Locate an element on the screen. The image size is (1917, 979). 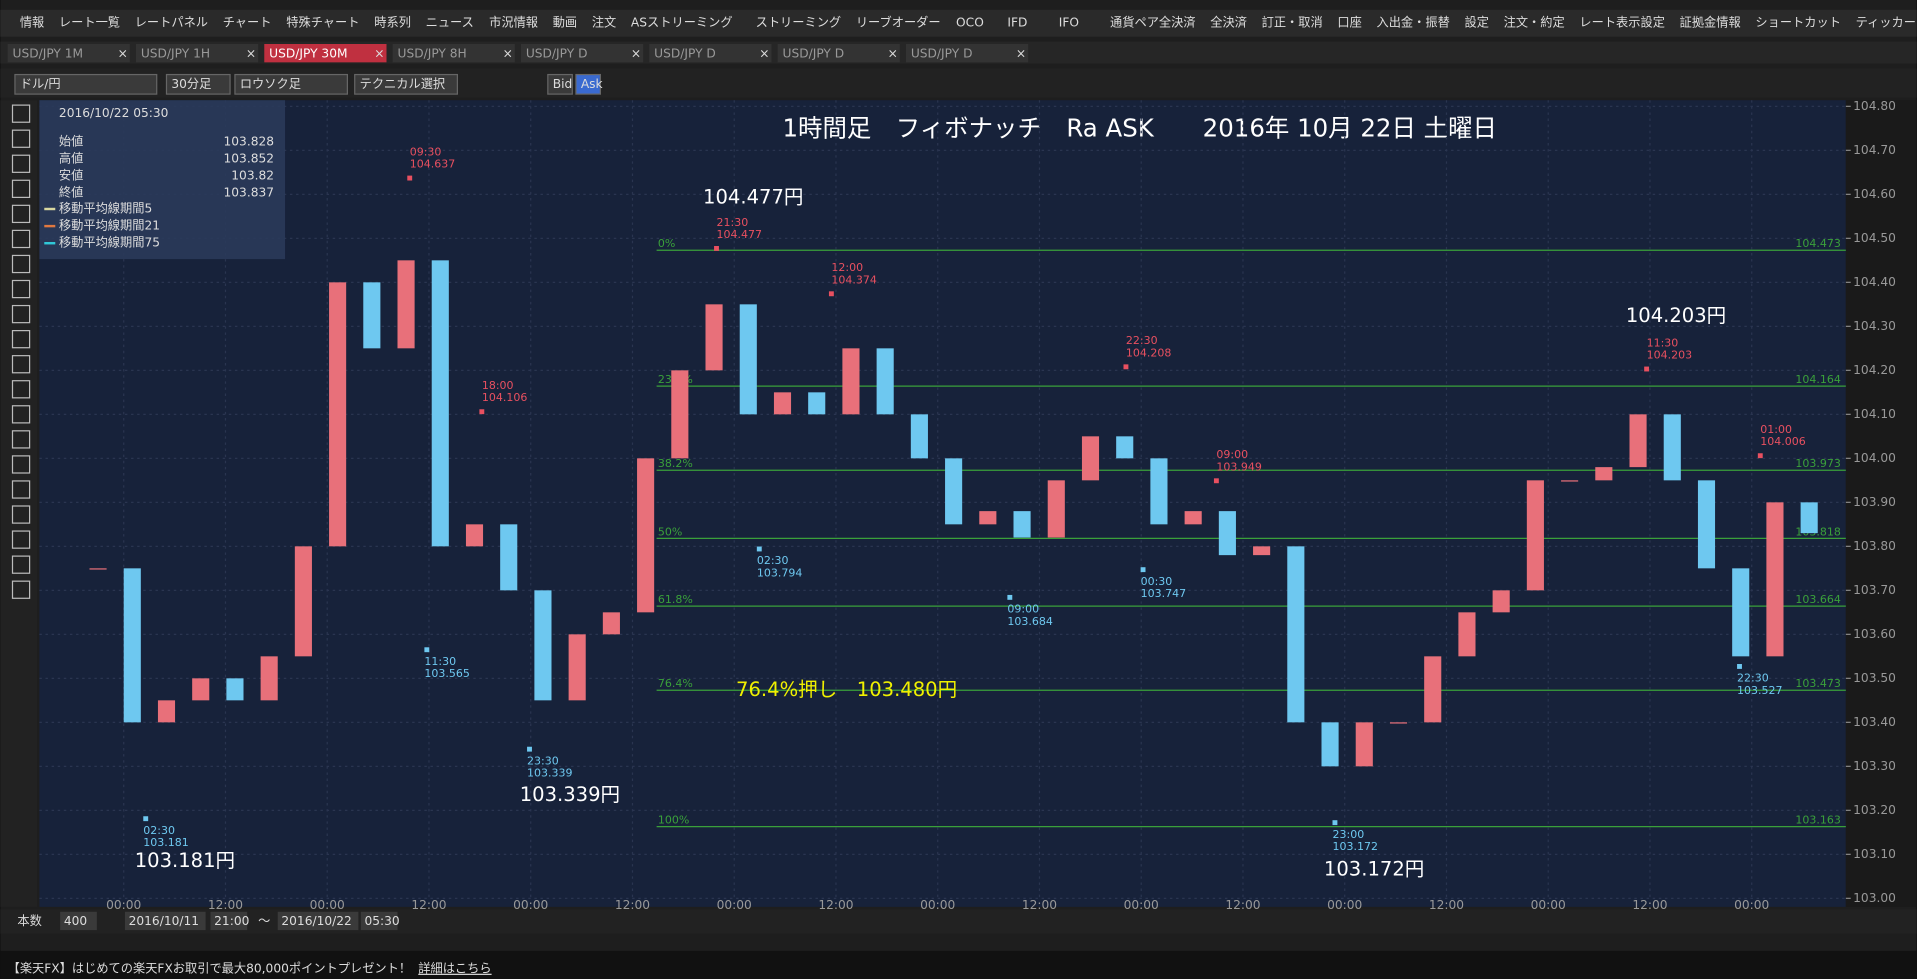
bottom-field: 05:30 is located at coordinates (382, 921).